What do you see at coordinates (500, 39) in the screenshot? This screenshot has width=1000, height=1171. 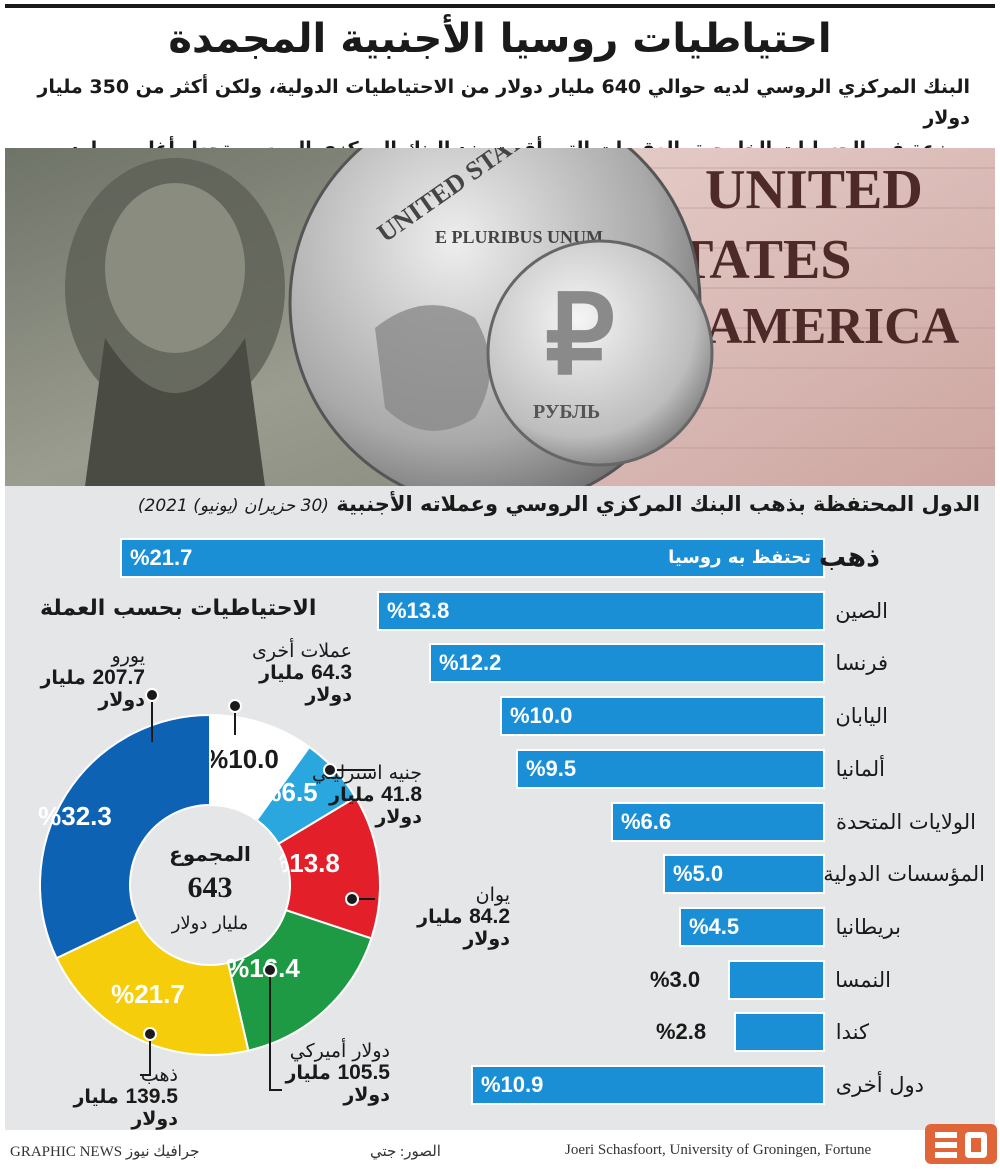 I see `page-title: احتياطيات روسيا الأجنبية المجمدة` at bounding box center [500, 39].